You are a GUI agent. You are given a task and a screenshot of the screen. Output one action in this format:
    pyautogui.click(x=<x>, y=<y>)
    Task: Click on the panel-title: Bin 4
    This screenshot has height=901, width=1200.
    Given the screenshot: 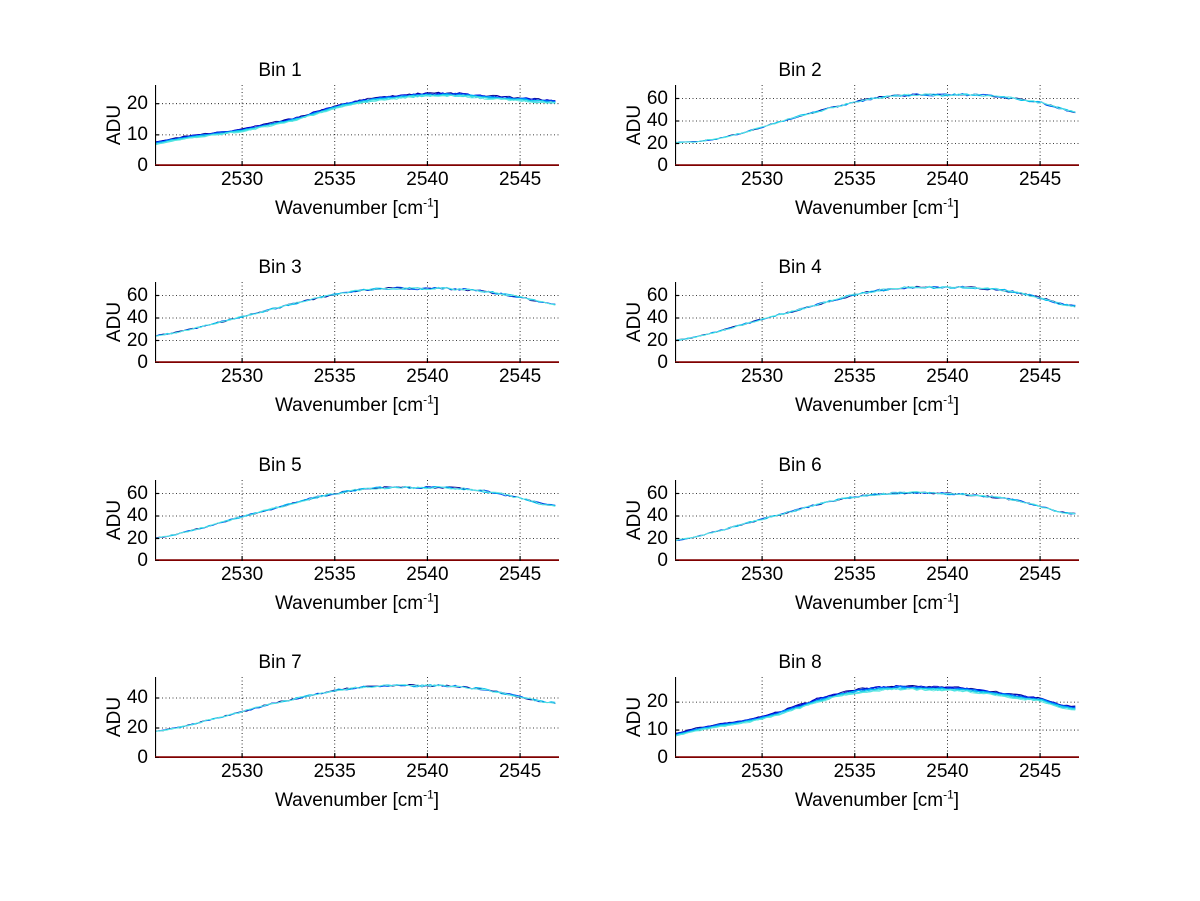 What is the action you would take?
    pyautogui.click(x=800, y=267)
    